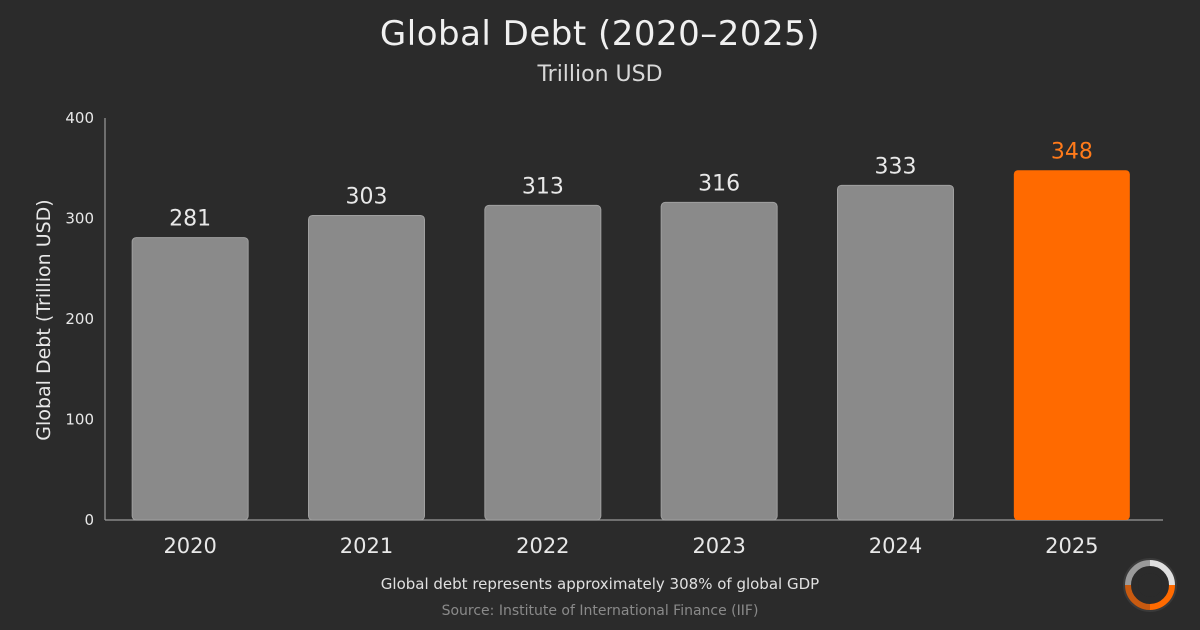 The width and height of the screenshot is (1200, 630). I want to click on bar-2024, so click(895, 352).